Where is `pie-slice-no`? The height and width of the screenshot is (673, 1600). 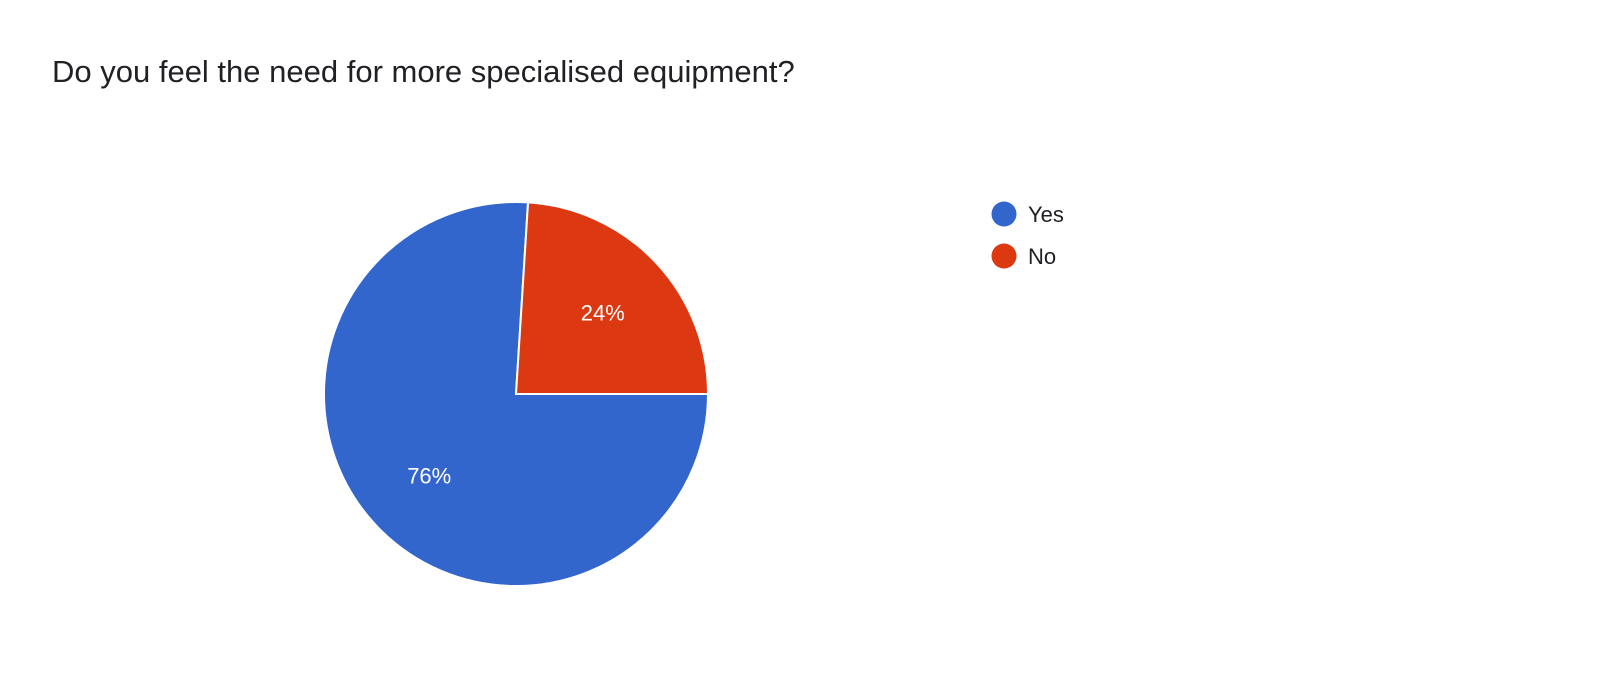 pie-slice-no is located at coordinates (612, 298).